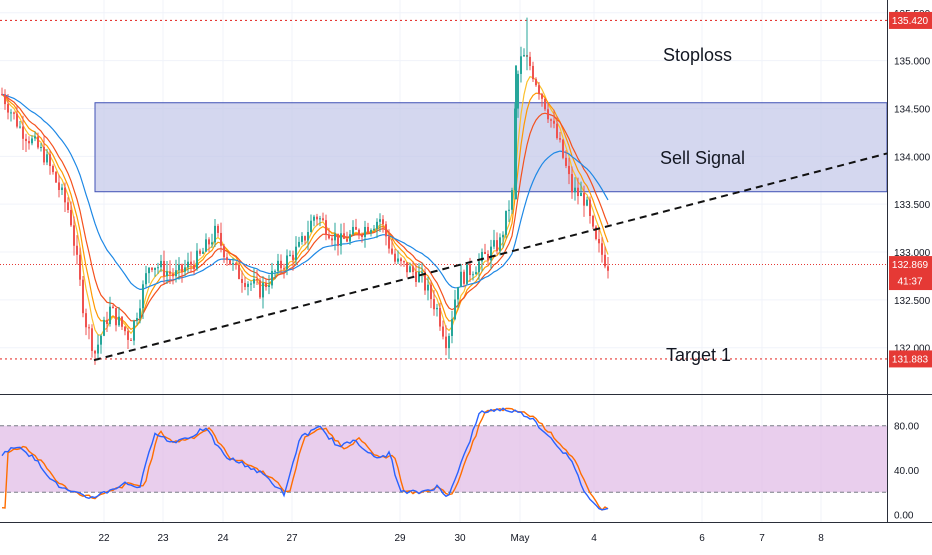 This screenshot has height=555, width=932. What do you see at coordinates (821, 538) in the screenshot?
I see `time-tick-label: 8` at bounding box center [821, 538].